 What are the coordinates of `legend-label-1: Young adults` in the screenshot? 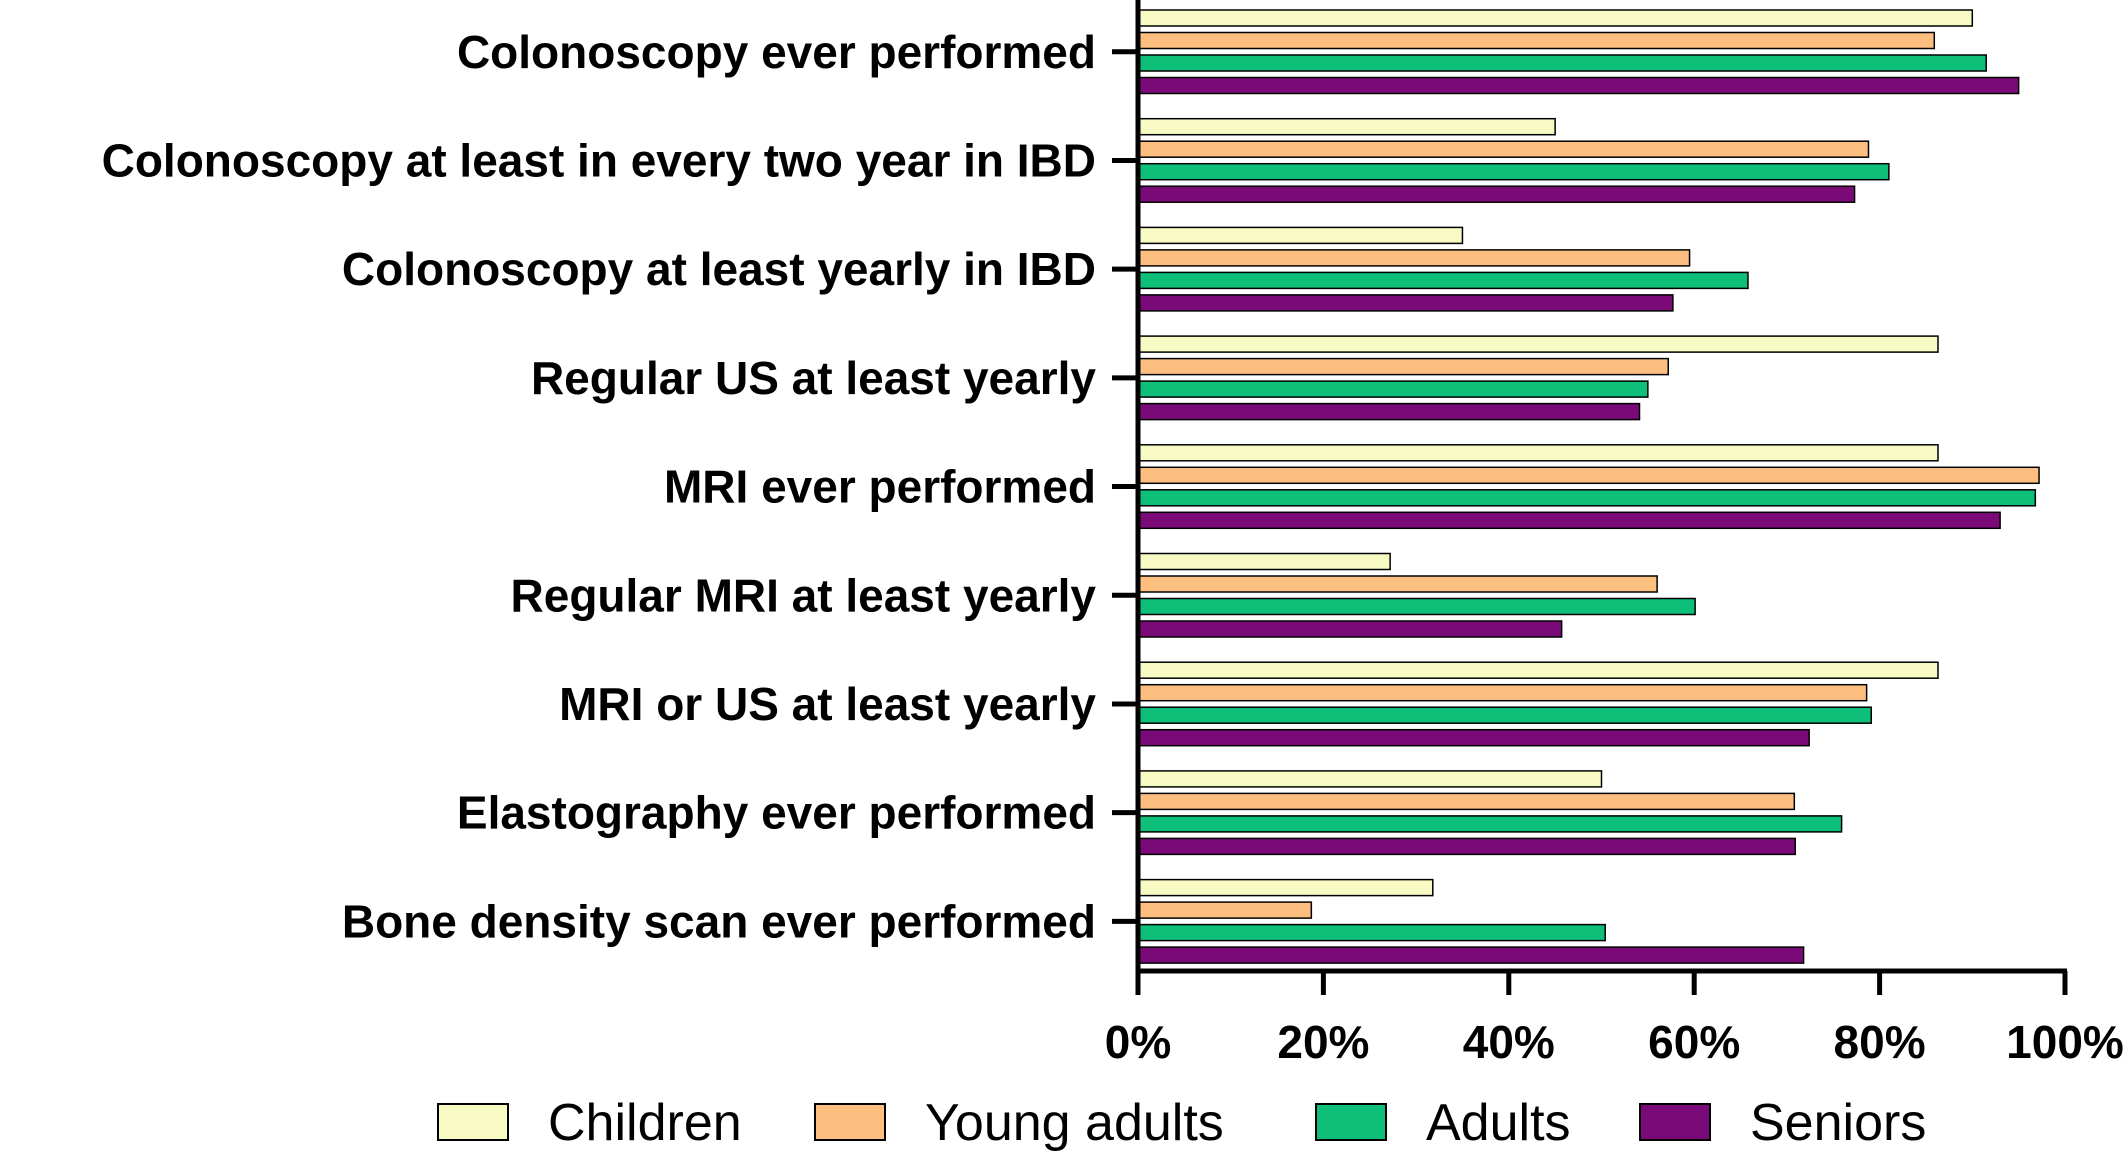 It's located at (1074, 1123).